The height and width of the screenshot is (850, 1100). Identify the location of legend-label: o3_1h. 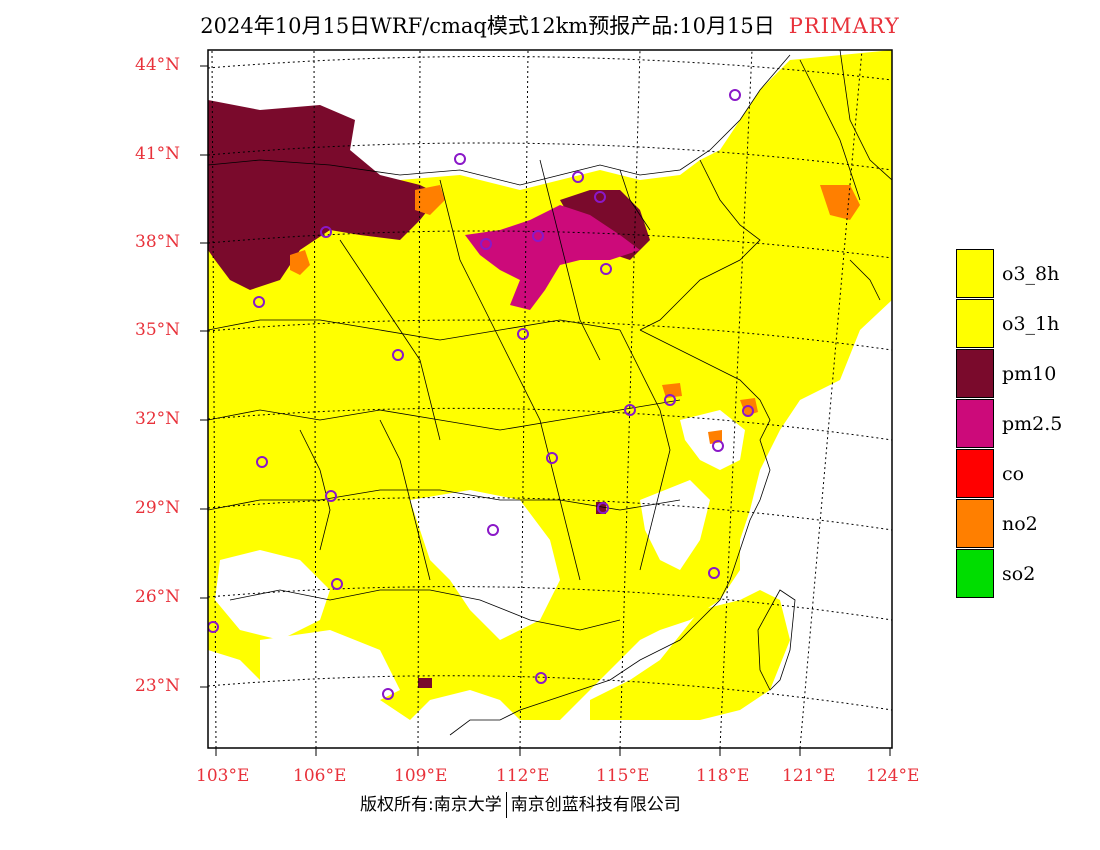
(1031, 324).